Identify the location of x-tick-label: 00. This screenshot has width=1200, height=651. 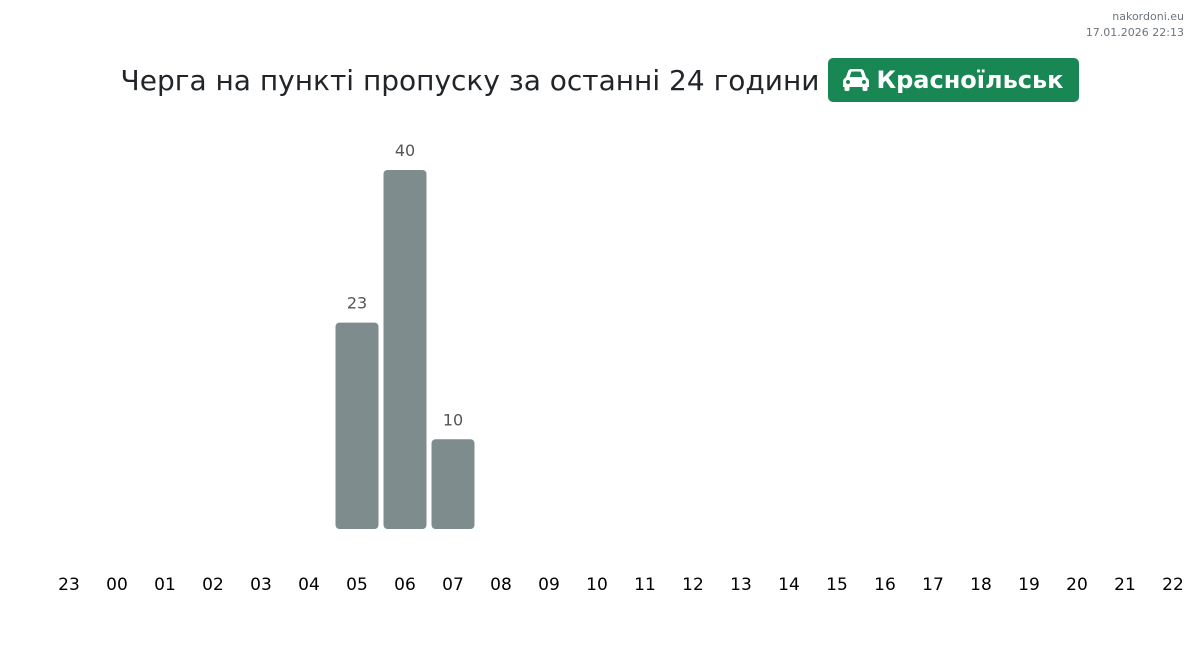
(117, 585).